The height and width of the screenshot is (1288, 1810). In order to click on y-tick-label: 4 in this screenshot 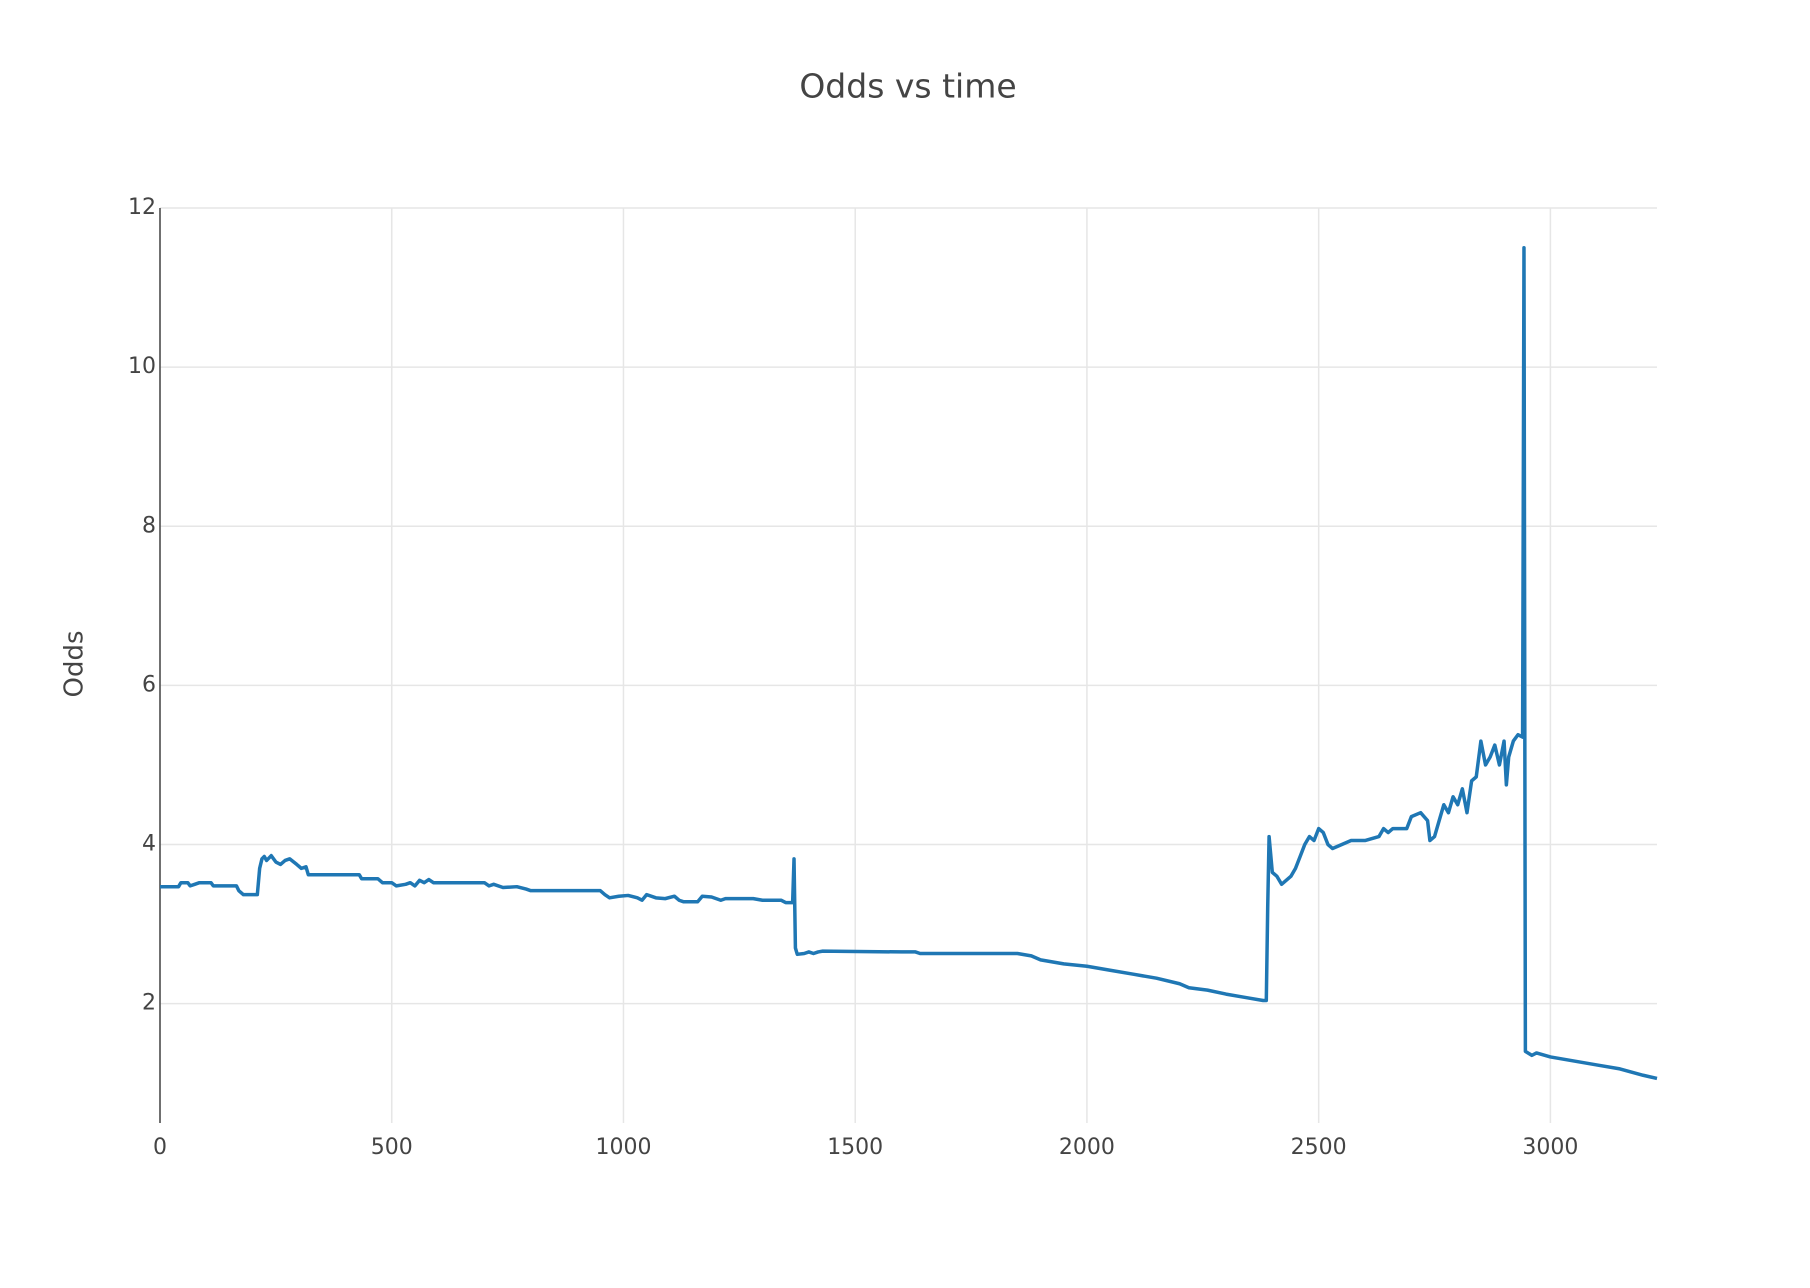, I will do `click(149, 844)`.